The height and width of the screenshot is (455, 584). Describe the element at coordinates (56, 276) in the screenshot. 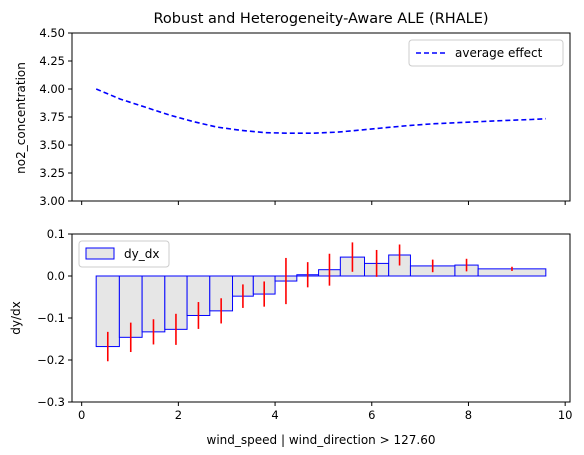

I see `bottom-y-tick-label: 0.0` at that location.